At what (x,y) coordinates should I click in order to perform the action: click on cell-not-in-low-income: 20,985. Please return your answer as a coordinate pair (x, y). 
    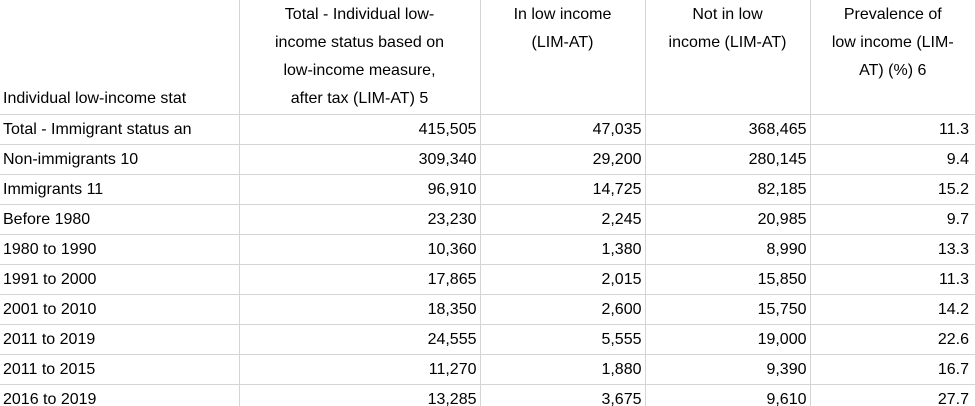
    Looking at the image, I should click on (728, 219).